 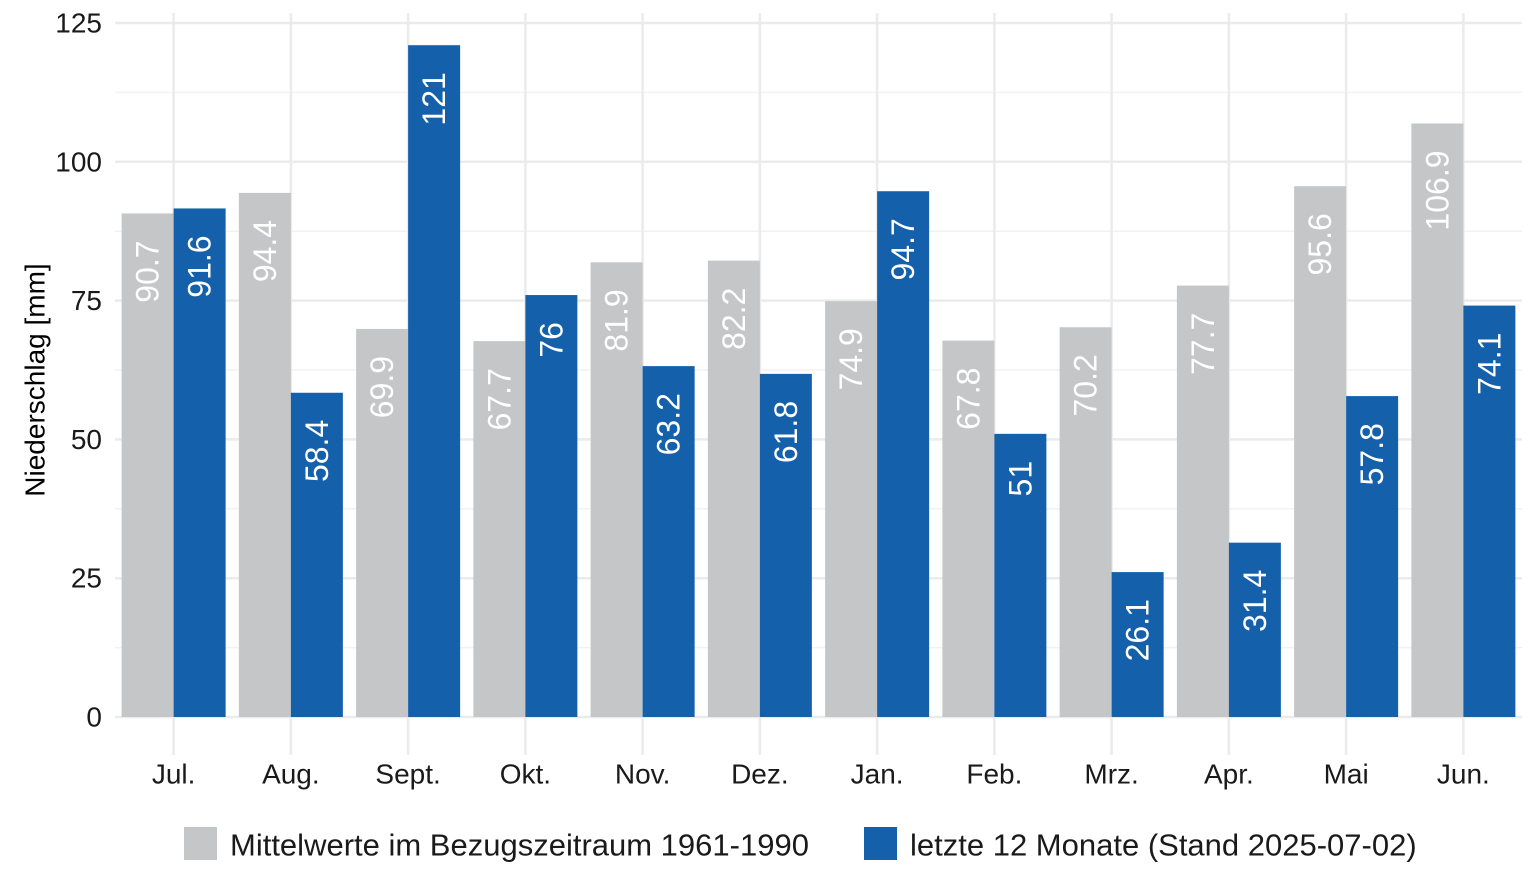 I want to click on bar-value-label: 58.4, so click(x=317, y=451).